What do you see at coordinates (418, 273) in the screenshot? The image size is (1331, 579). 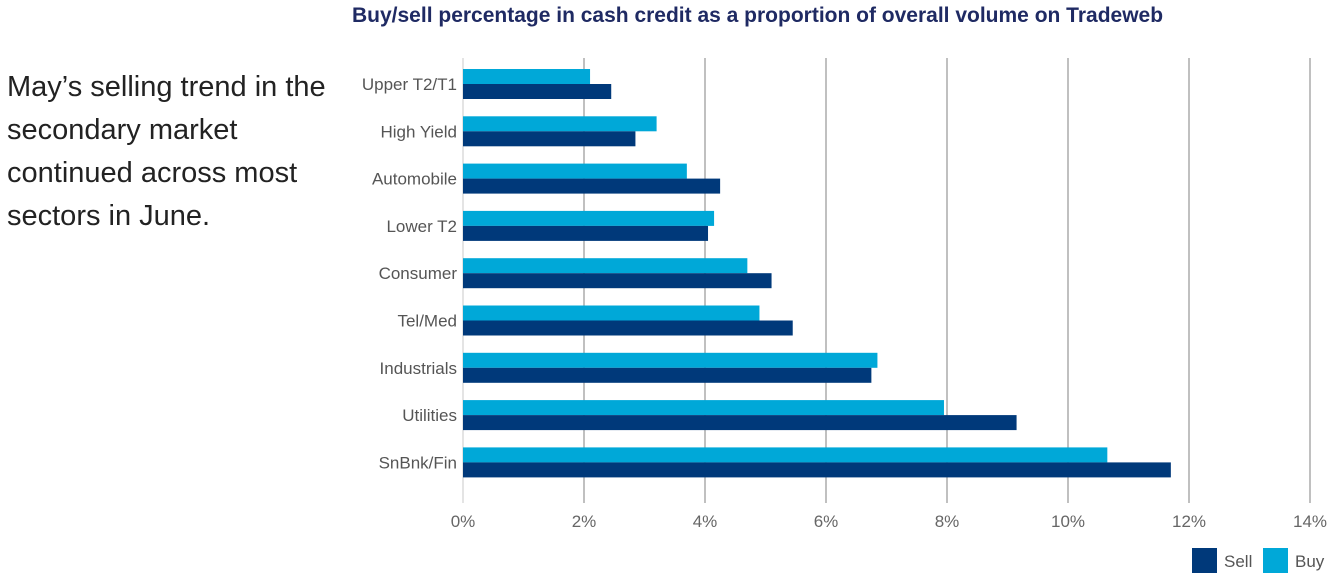 I see `category-label: Consumer` at bounding box center [418, 273].